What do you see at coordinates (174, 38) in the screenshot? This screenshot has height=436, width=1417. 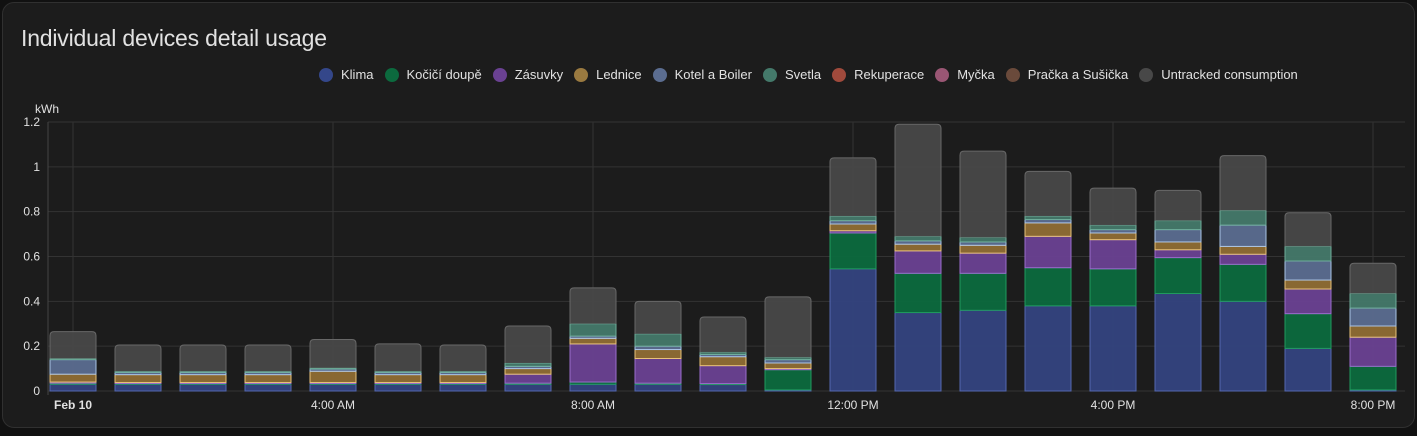 I see `card-title: Individual devices detail usage` at bounding box center [174, 38].